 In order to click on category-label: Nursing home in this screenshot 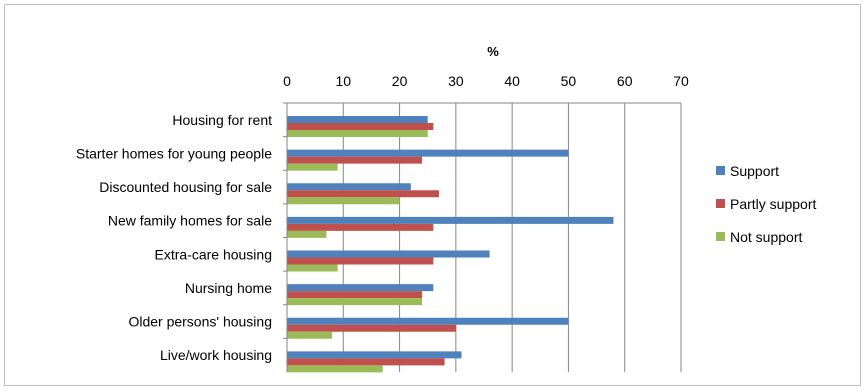, I will do `click(228, 288)`.